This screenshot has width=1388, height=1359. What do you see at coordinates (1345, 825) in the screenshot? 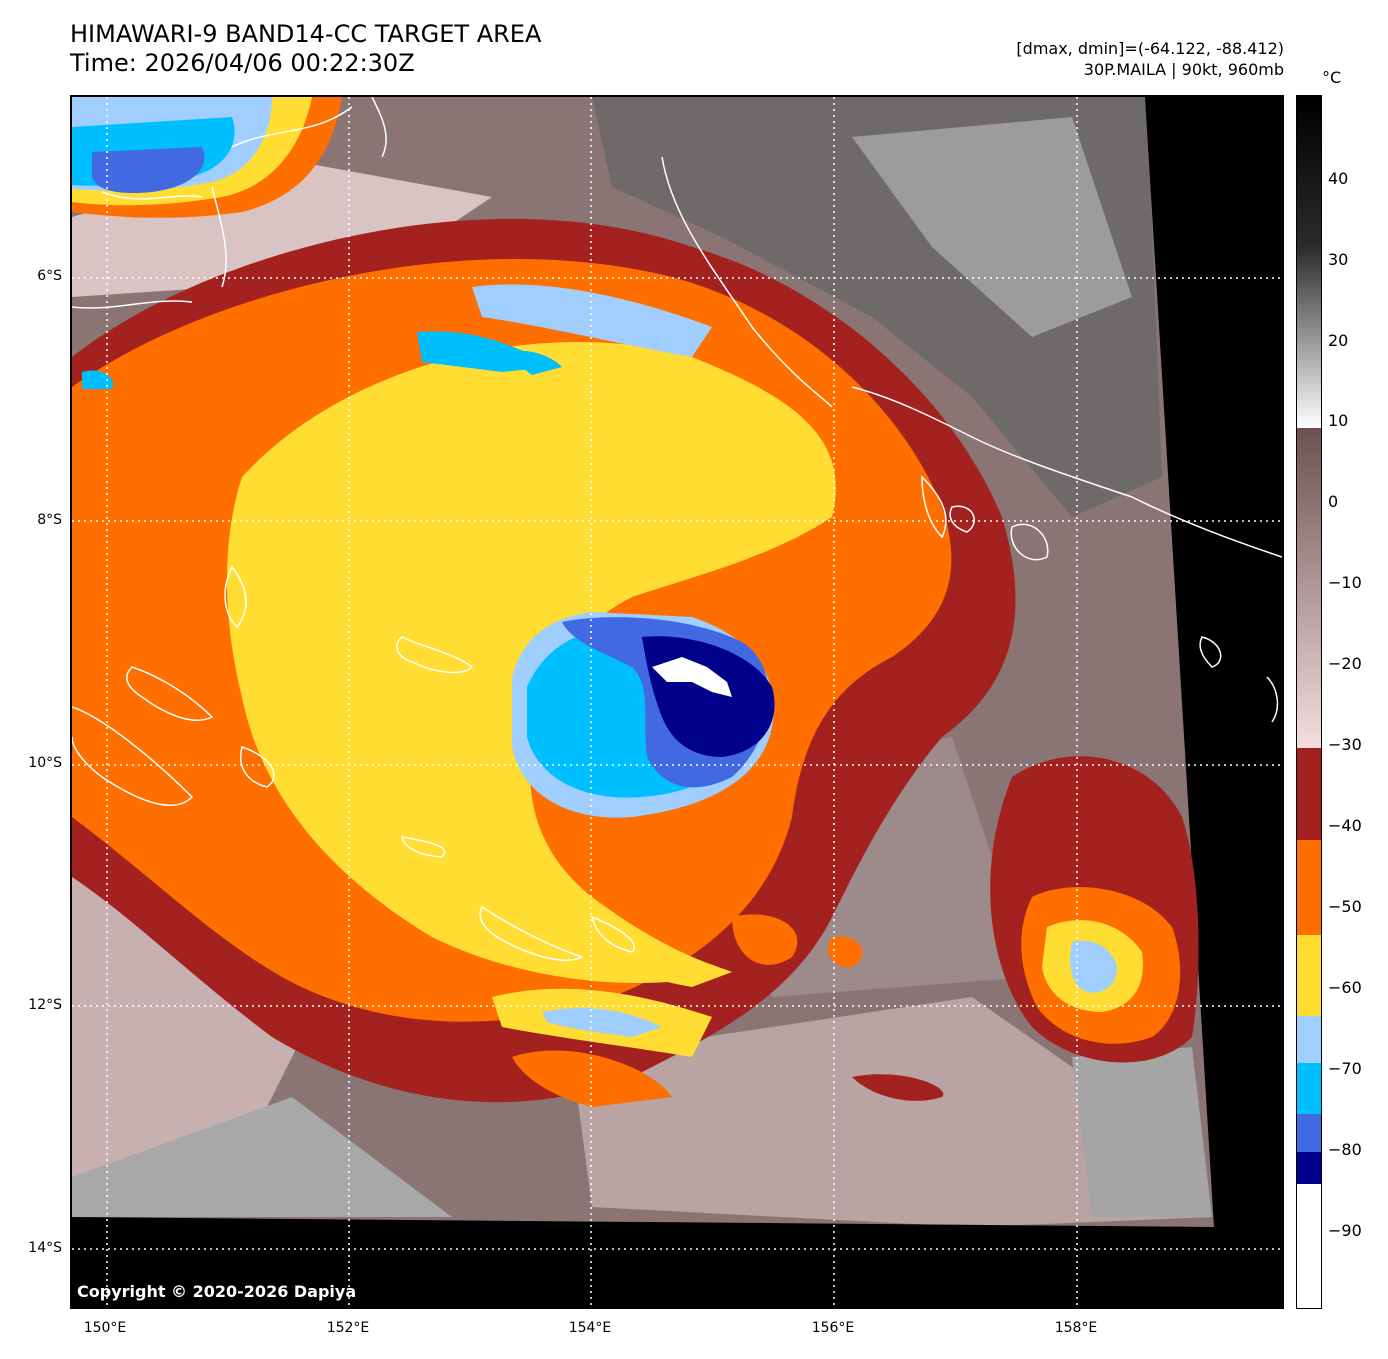
I see `colorbar-tick-minus40: −40` at bounding box center [1345, 825].